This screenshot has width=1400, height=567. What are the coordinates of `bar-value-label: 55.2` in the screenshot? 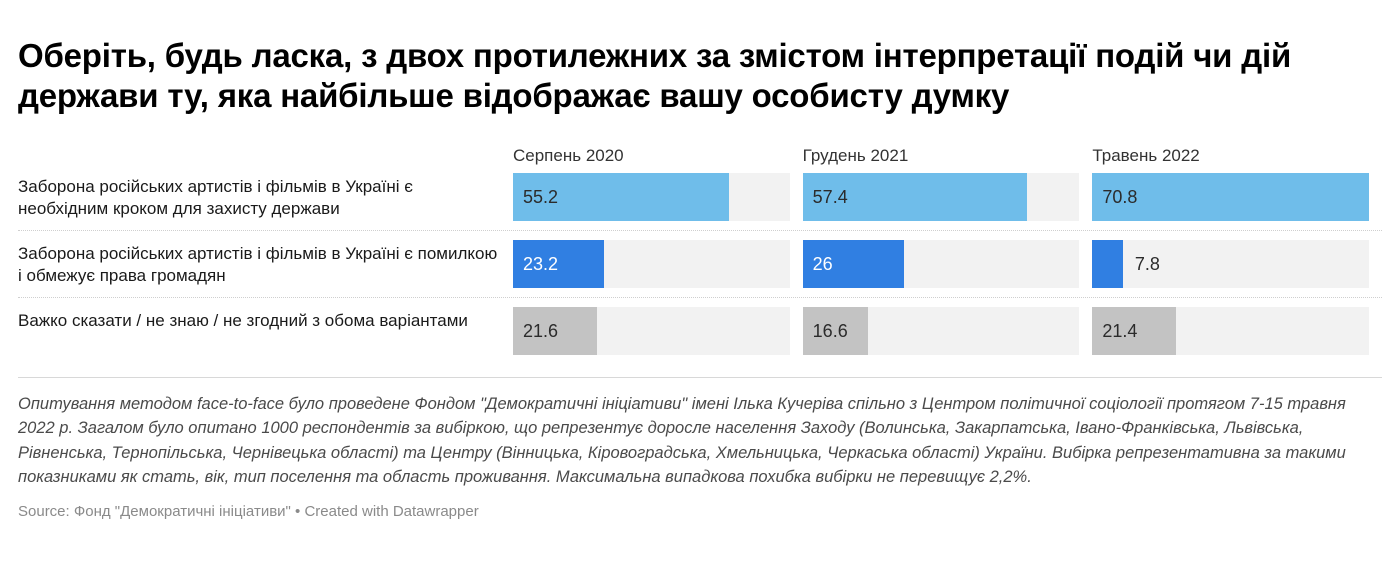 It's located at (541, 197).